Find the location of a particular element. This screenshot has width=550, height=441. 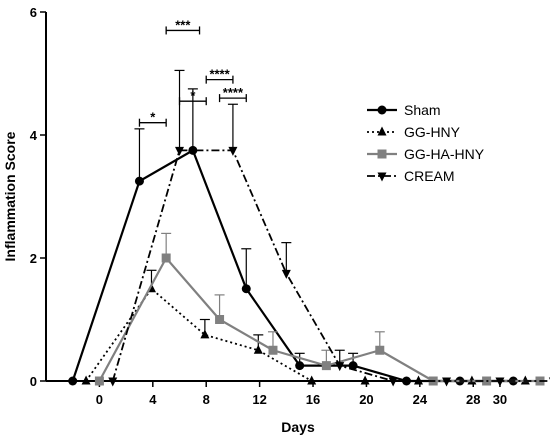

y-tick-label: 0 is located at coordinates (33, 381).